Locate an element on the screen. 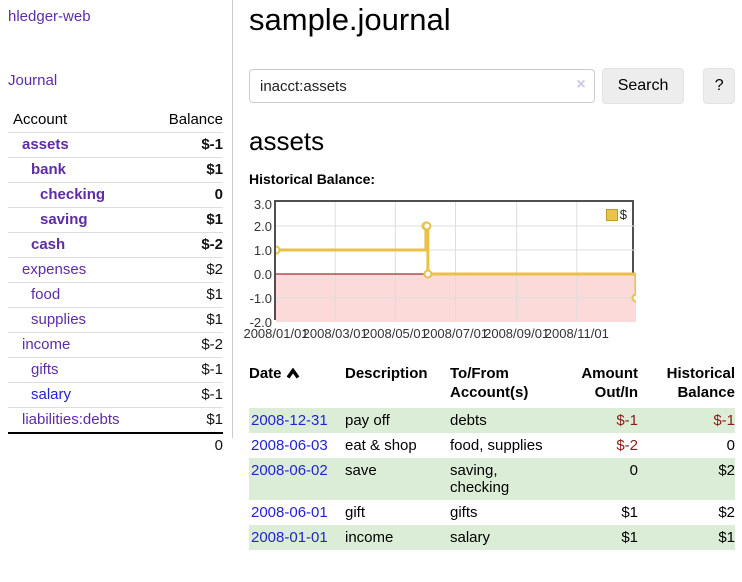 This screenshot has height=582, width=742. transaction-description-cell: eat & shop is located at coordinates (381, 445).